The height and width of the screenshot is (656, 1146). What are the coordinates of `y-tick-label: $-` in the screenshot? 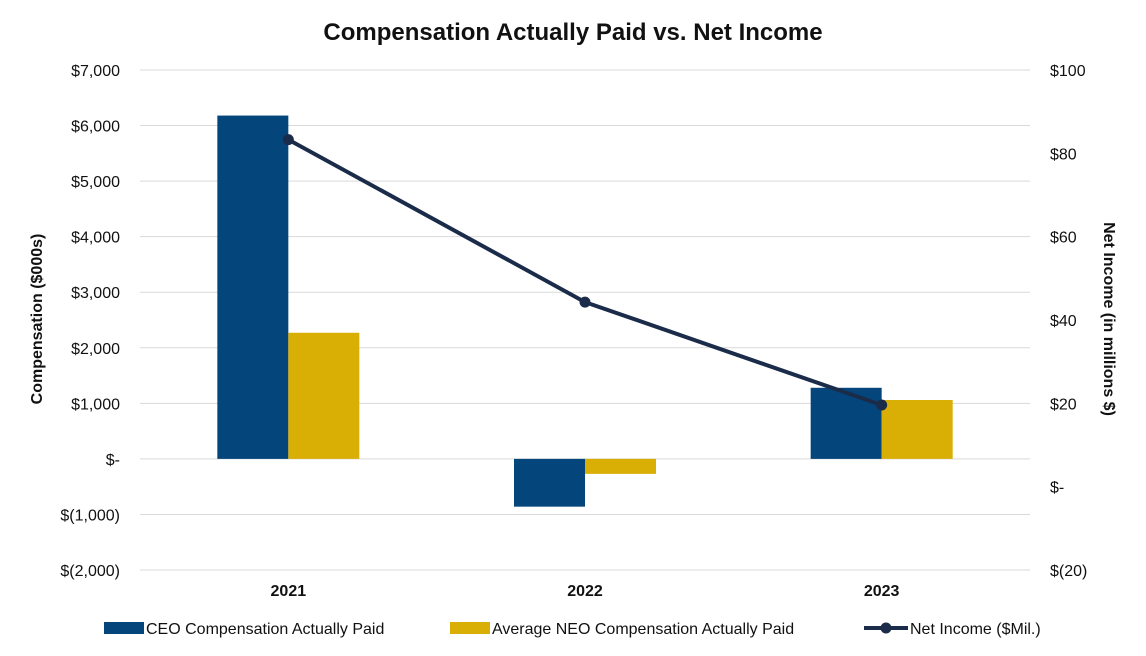 It's located at (113, 460).